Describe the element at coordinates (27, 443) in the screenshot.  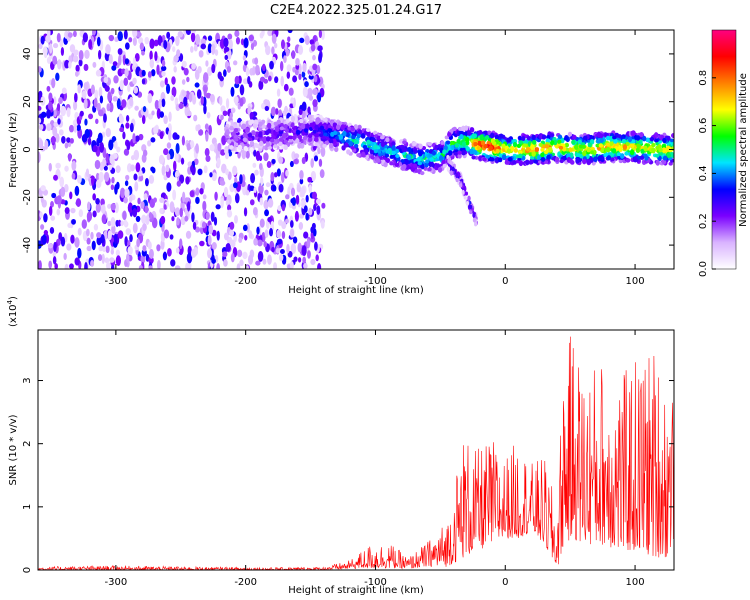
I see `y-tick-label: 2` at that location.